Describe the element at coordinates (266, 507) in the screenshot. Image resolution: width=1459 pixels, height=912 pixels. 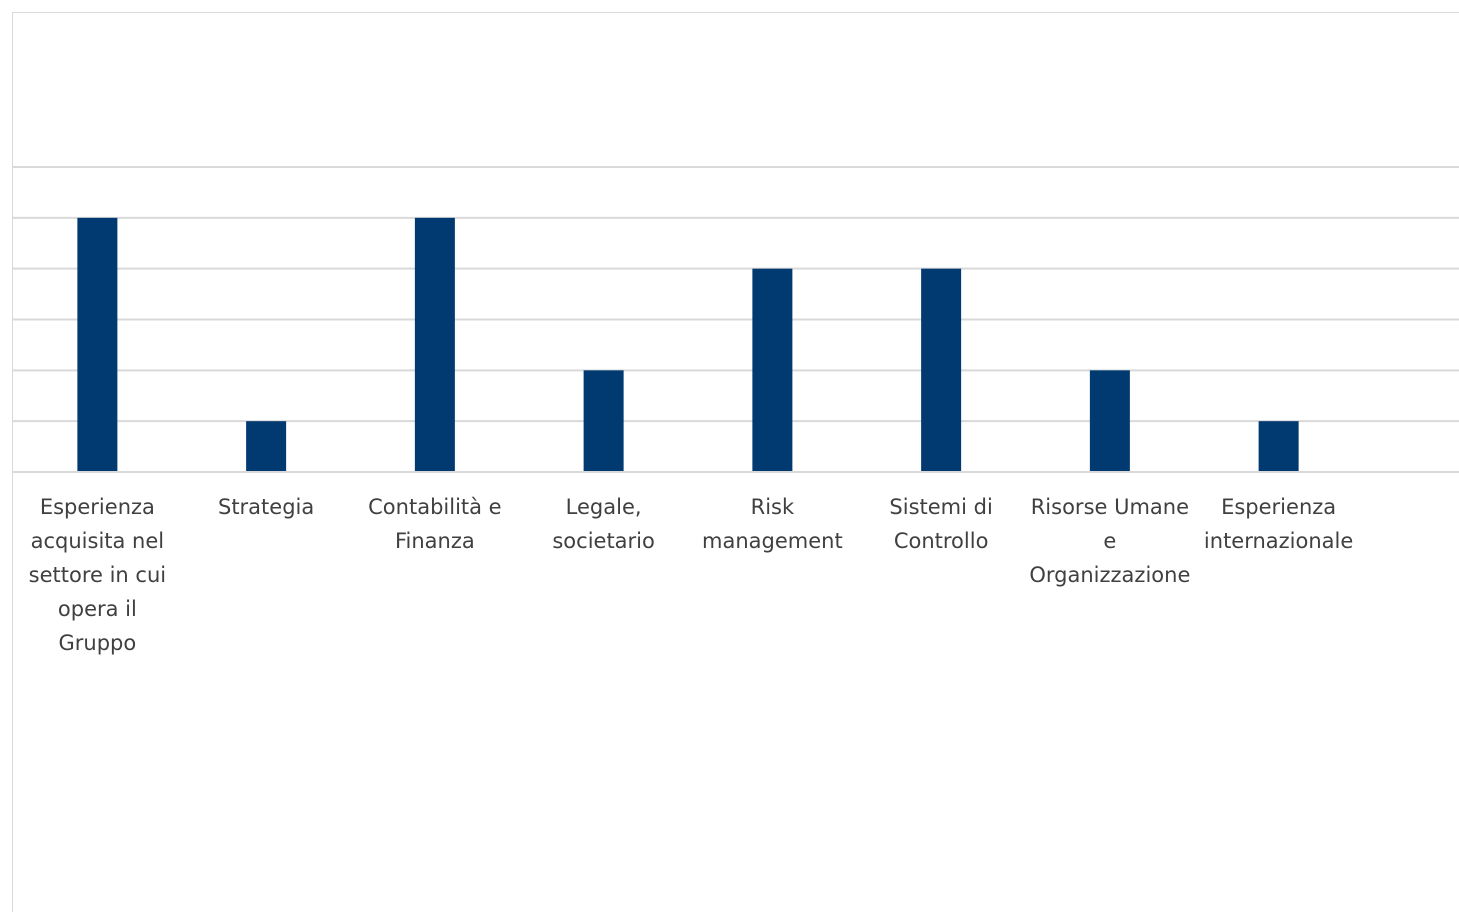
I see `category-label: Strategia` at that location.